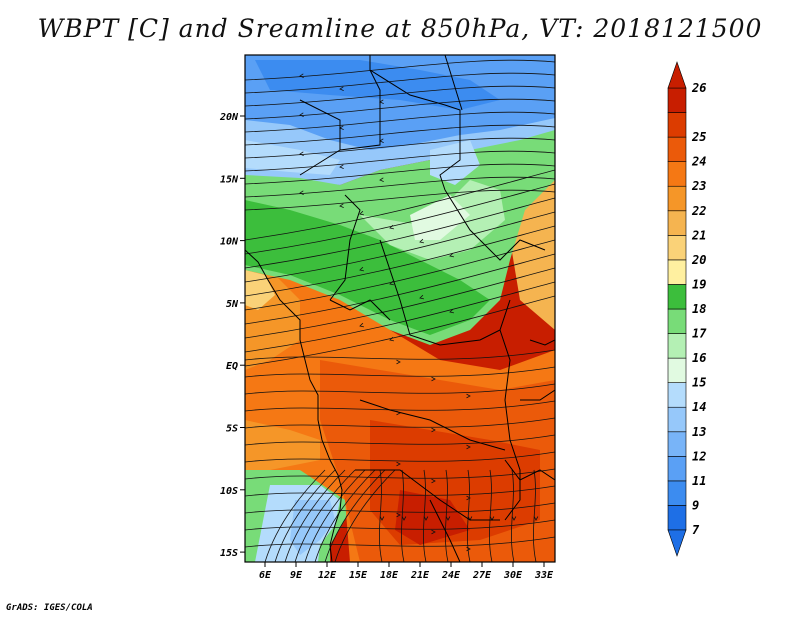 This screenshot has height=618, width=800. I want to click on lon-tick-label: 15E, so click(358, 575).